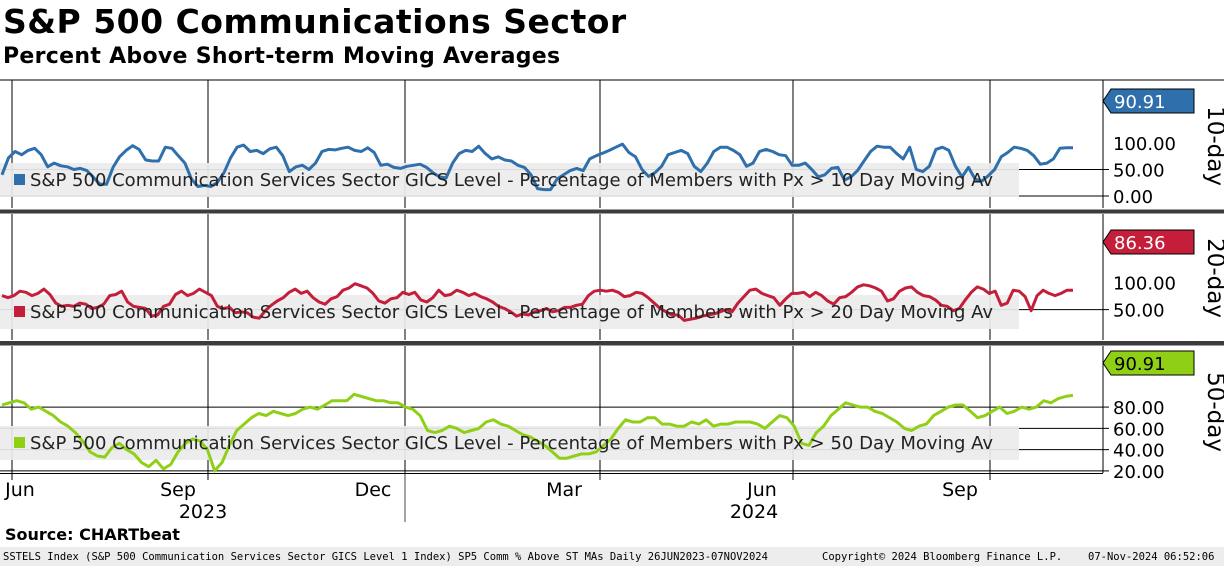 This screenshot has height=566, width=1224. I want to click on x-tick-label: Dec, so click(373, 490).